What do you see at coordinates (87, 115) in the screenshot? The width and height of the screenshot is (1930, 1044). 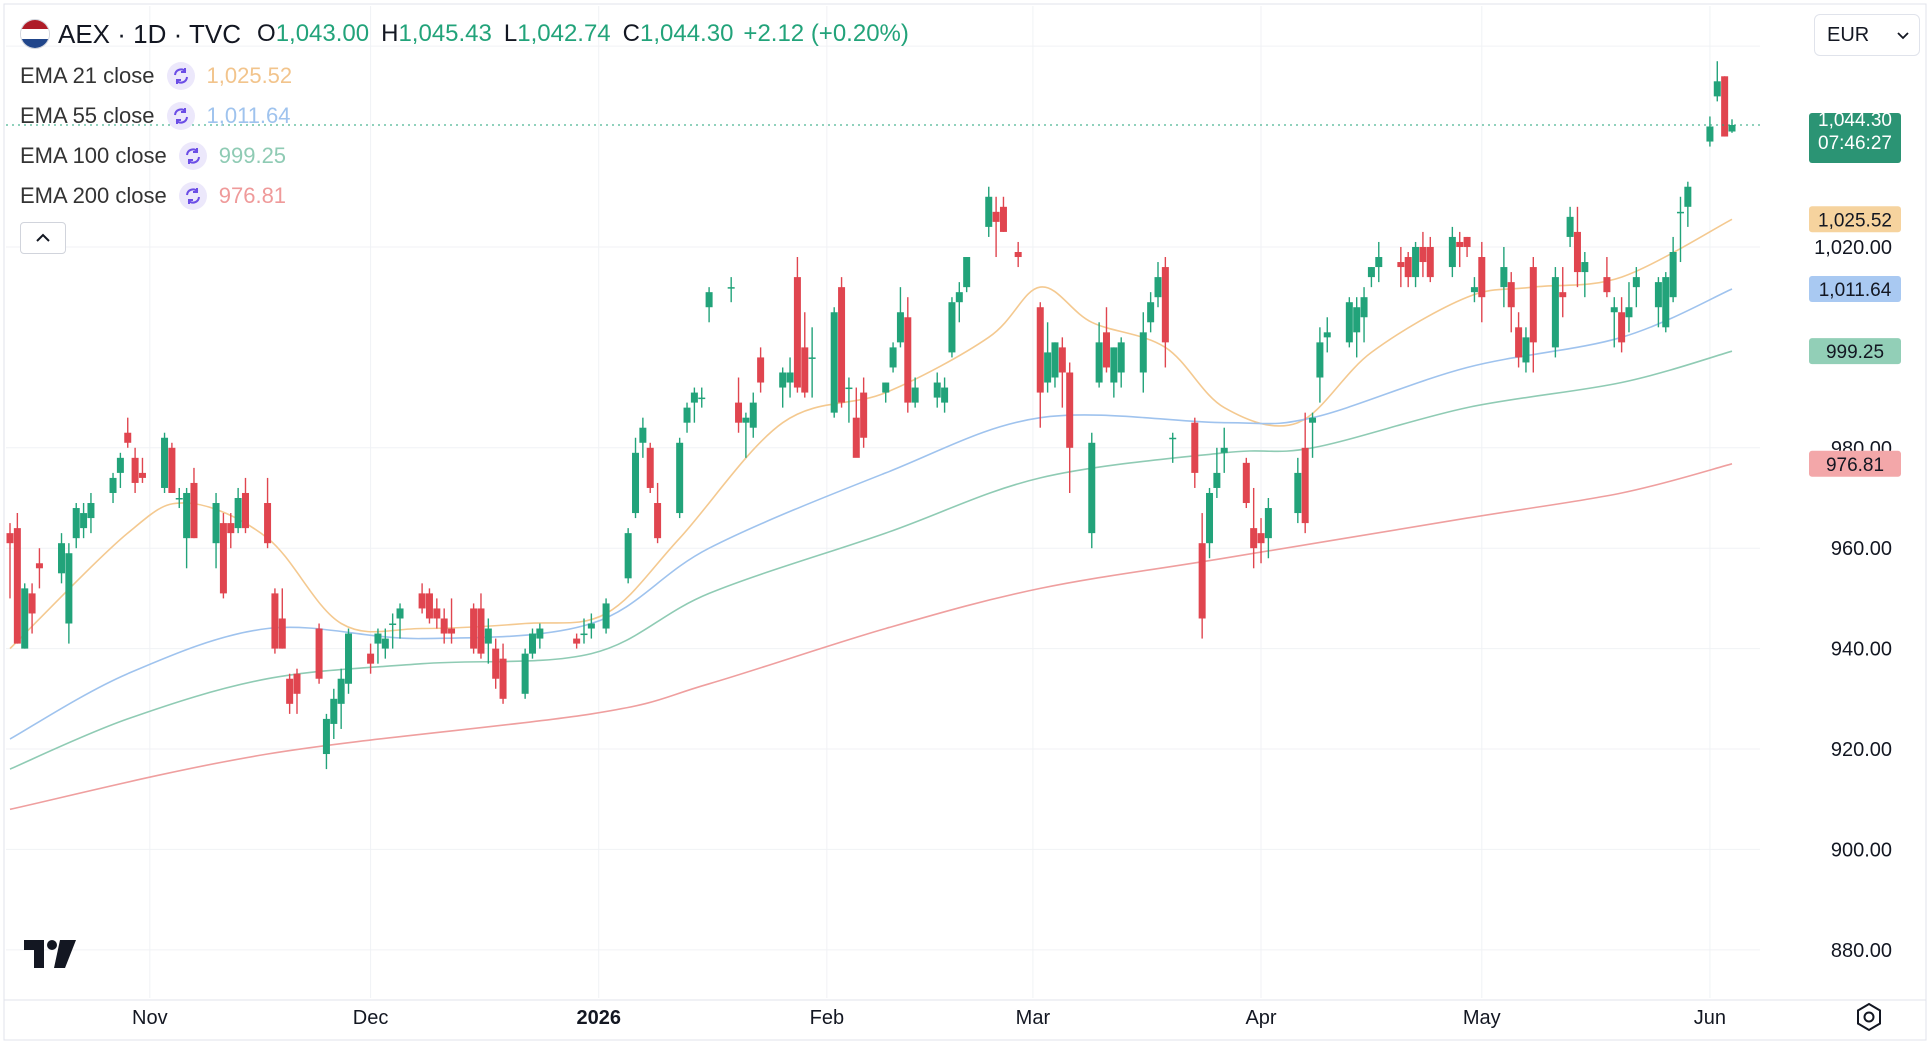 I see `indicator-name: EMA 55 close` at bounding box center [87, 115].